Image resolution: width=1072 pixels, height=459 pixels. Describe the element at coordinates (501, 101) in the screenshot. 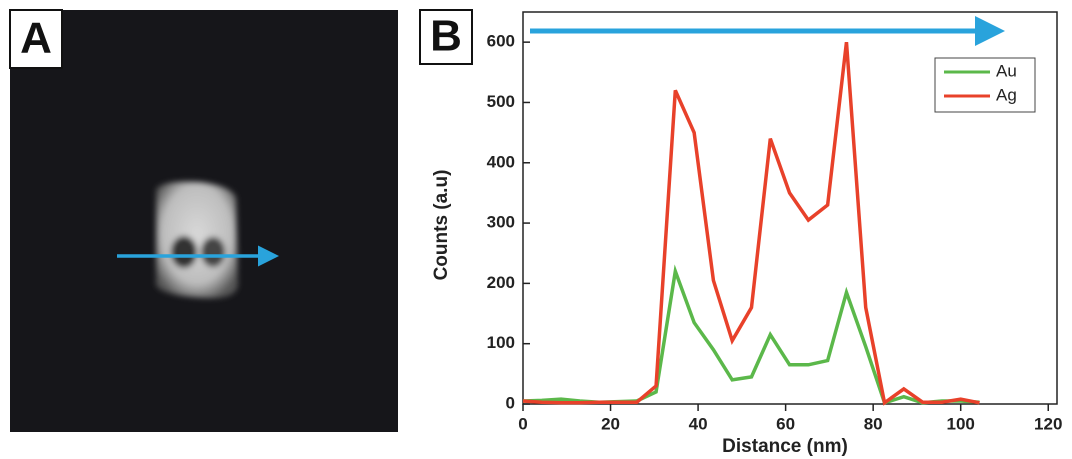

I see `y-tick-label: 500` at that location.